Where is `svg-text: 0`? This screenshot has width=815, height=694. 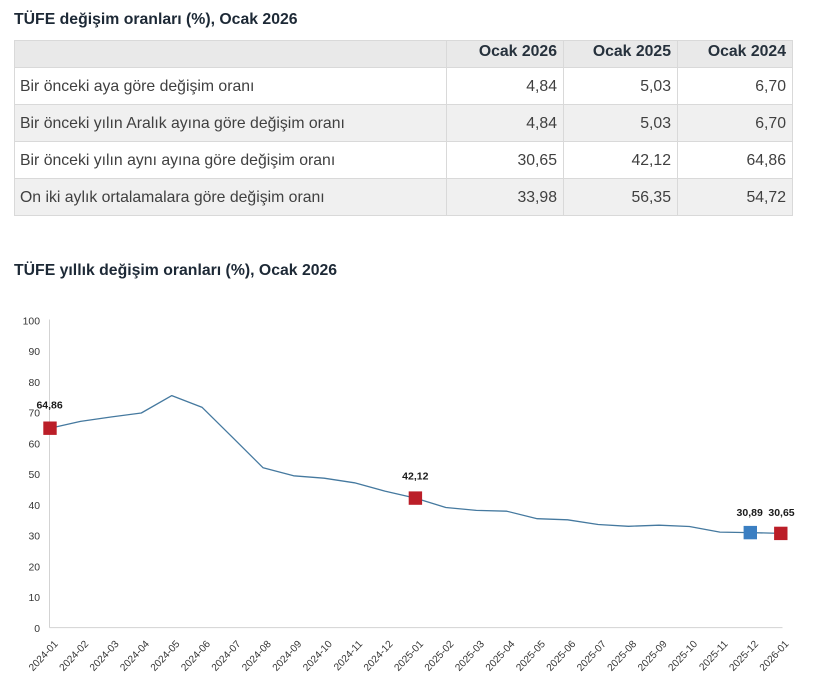
svg-text: 0 is located at coordinates (37, 629).